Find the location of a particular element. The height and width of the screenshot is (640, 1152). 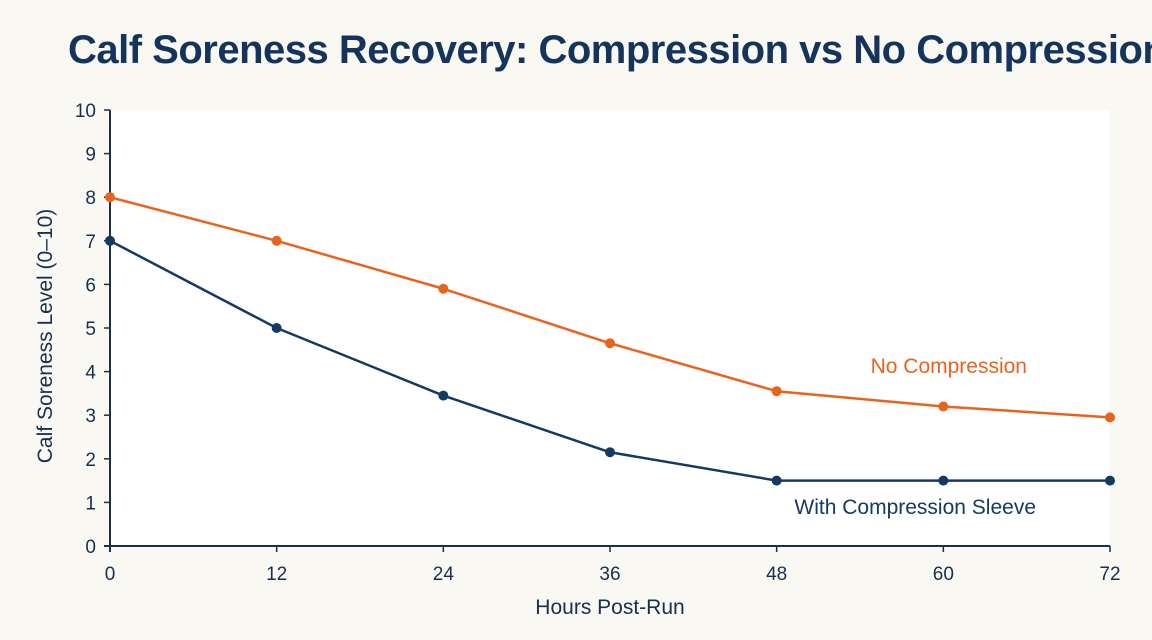

x-tick-label: 24 is located at coordinates (444, 574).